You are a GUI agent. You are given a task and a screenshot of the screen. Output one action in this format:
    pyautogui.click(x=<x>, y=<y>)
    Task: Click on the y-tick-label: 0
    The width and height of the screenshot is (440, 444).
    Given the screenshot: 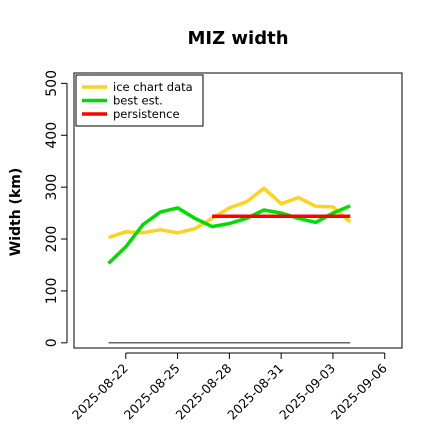 What is the action you would take?
    pyautogui.click(x=52, y=342)
    